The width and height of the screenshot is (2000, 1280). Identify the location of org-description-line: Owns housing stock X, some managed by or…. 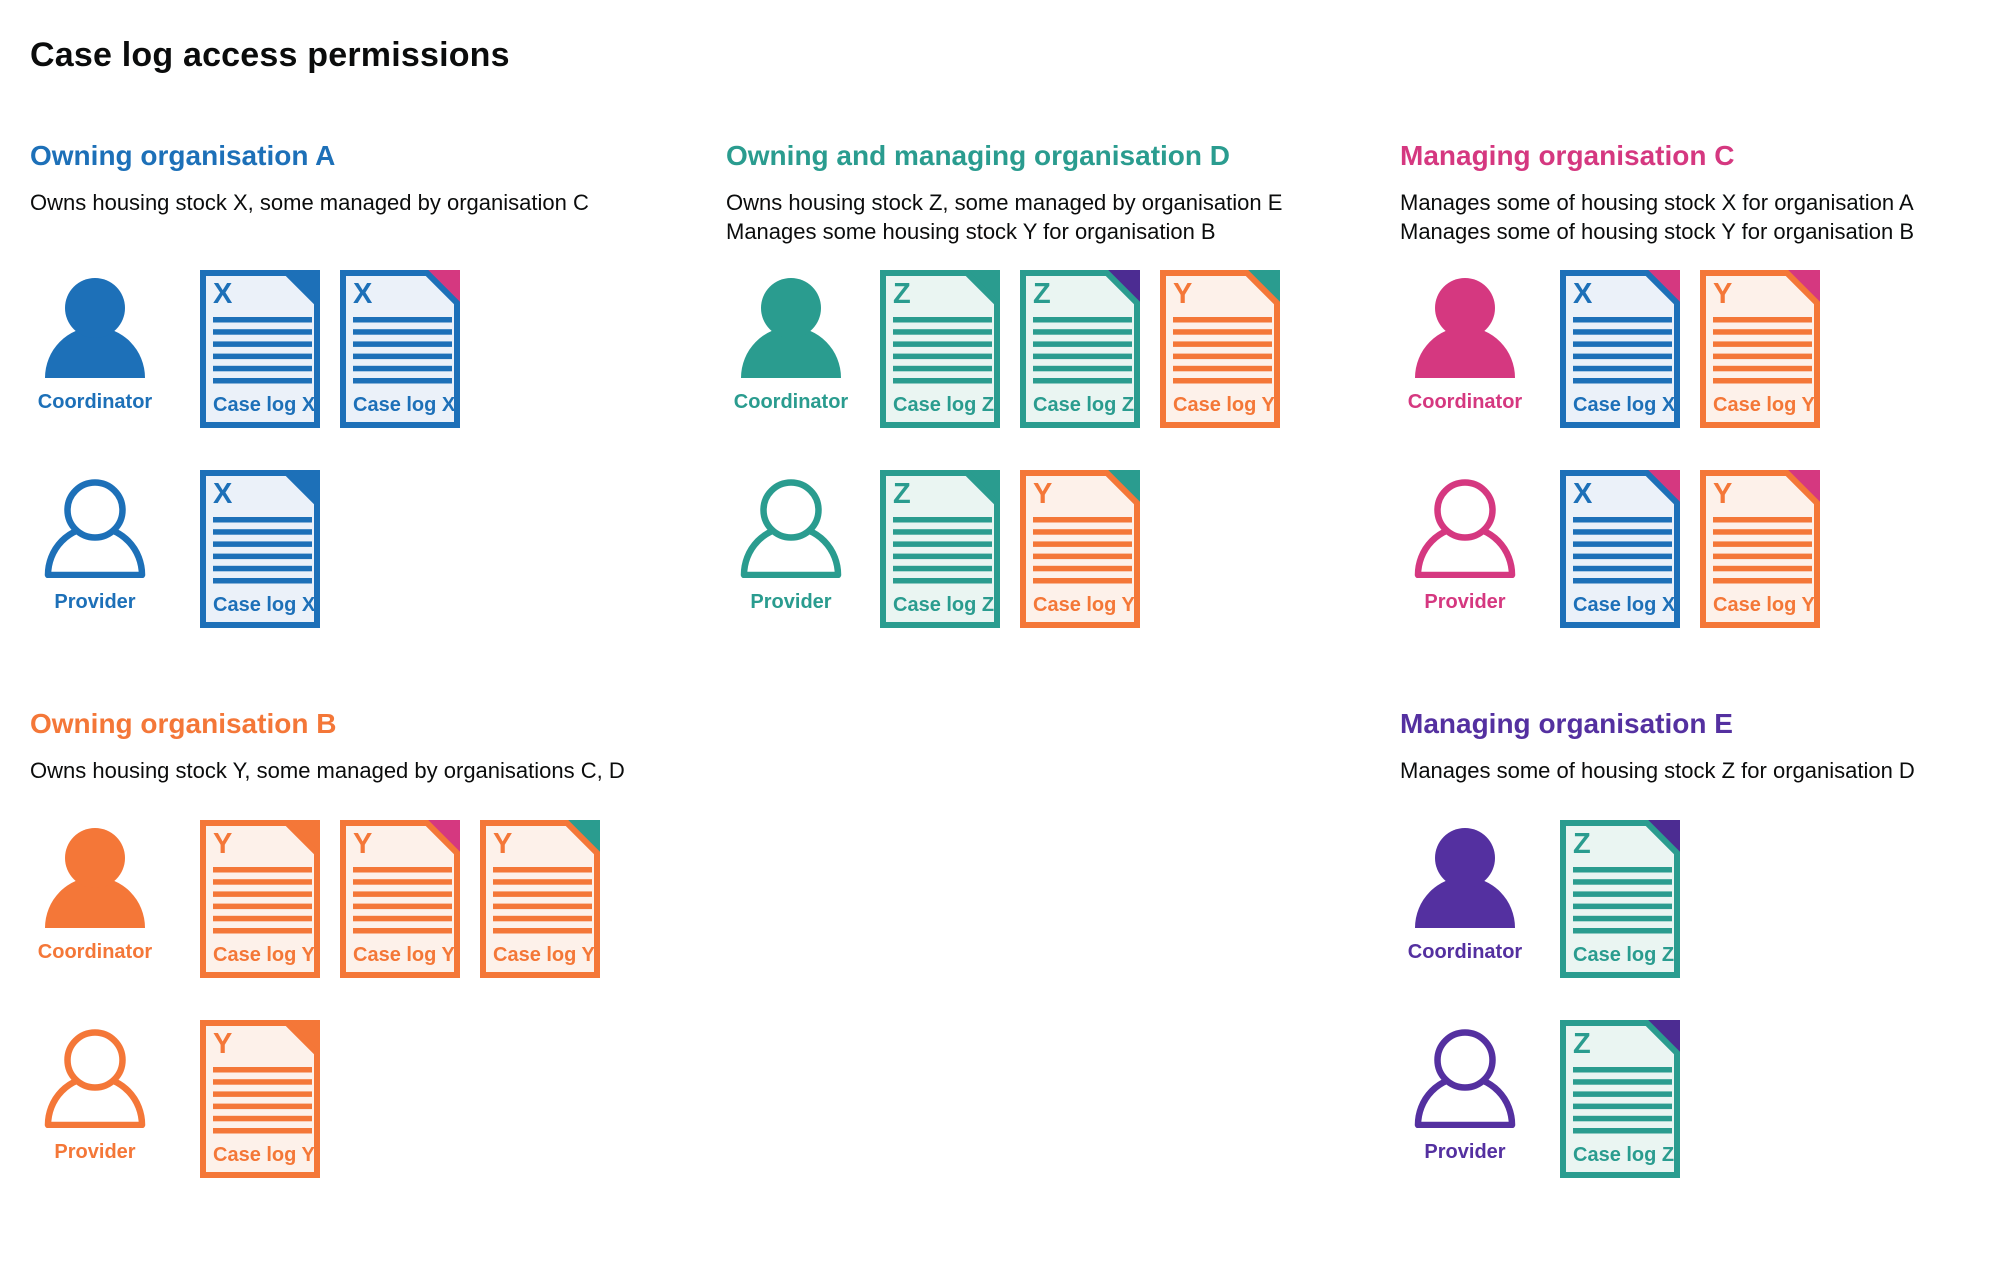
(309, 202).